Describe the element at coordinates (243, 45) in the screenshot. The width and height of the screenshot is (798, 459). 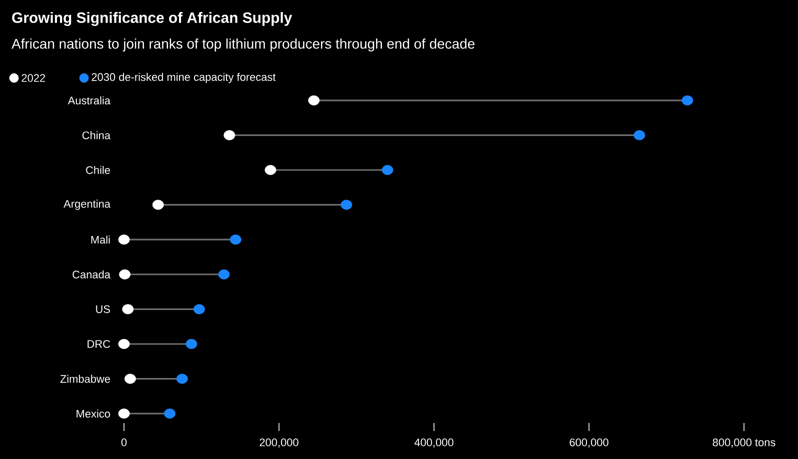
I see `chart-subtitle: African nations to join ranks of top lithium producers through end of decade` at that location.